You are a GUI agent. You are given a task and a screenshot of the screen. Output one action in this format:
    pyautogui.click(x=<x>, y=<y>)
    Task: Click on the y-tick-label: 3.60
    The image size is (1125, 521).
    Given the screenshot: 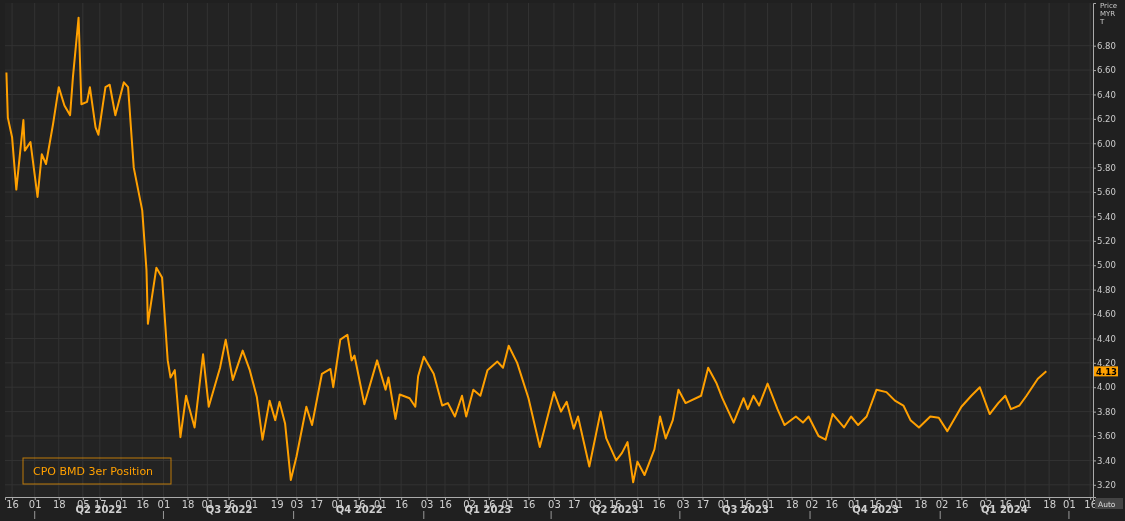 What is the action you would take?
    pyautogui.click(x=1106, y=436)
    